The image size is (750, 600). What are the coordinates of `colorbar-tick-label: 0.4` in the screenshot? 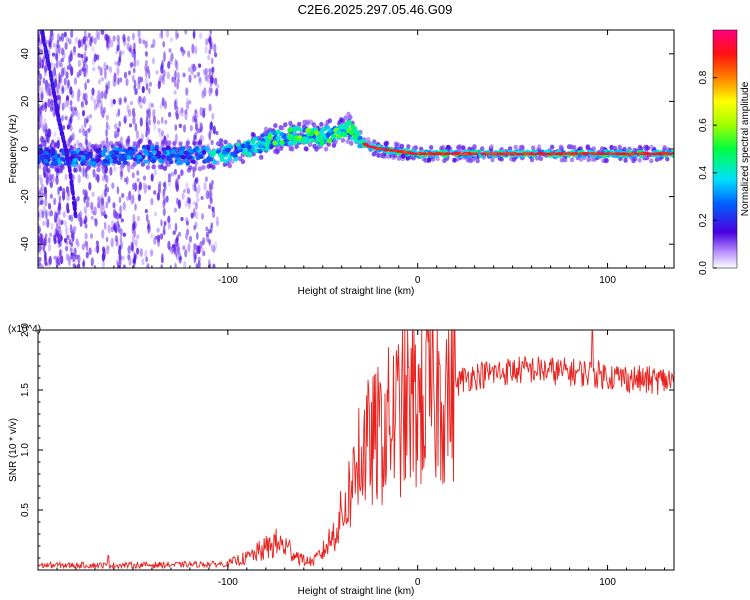 It's located at (703, 172).